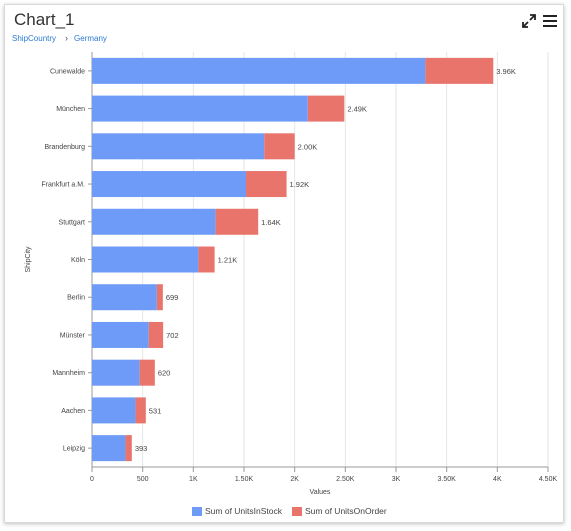 This screenshot has width=571, height=531. I want to click on data-label: 702, so click(172, 335).